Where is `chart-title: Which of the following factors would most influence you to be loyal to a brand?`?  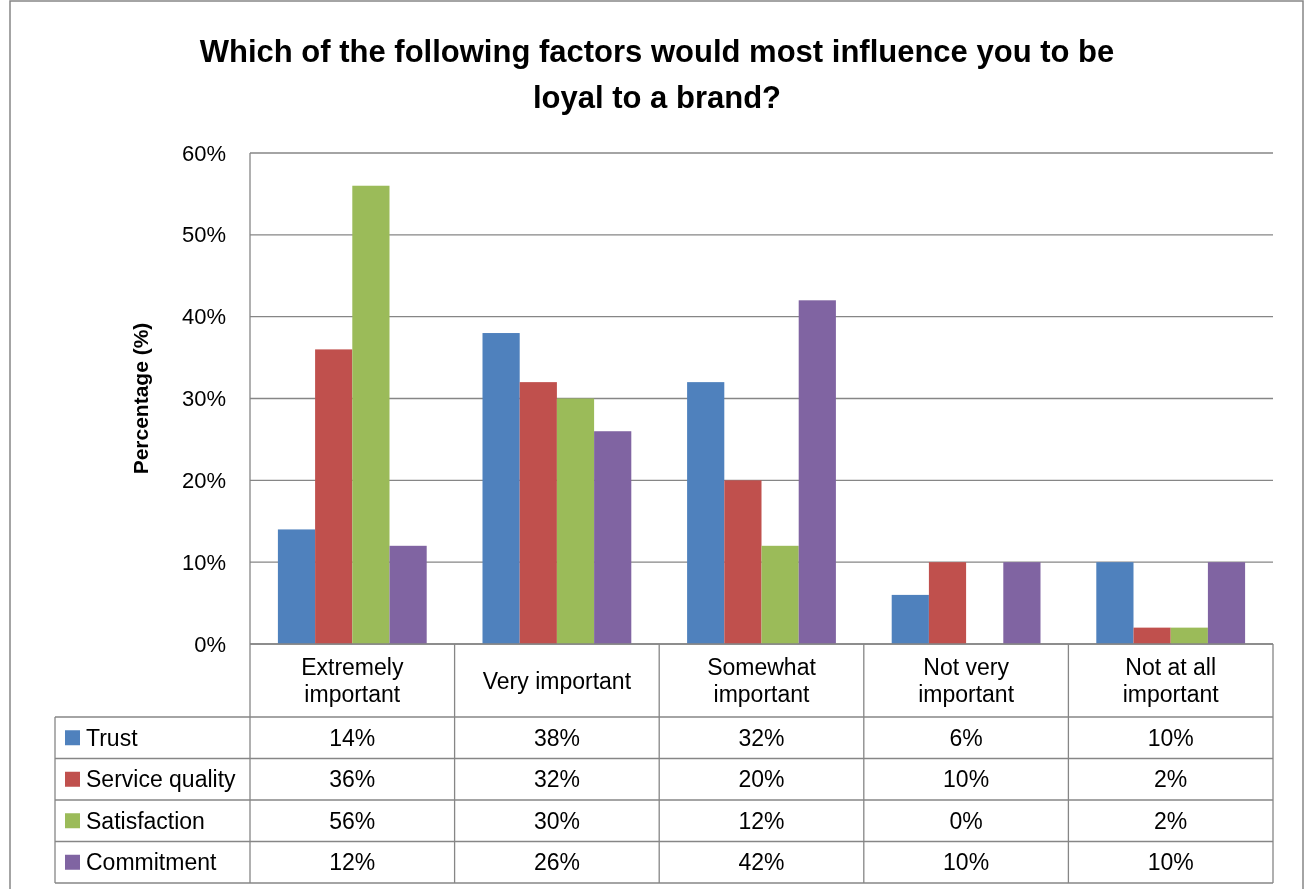
chart-title: Which of the following factors would most influence you to be loyal to a brand? is located at coordinates (657, 74).